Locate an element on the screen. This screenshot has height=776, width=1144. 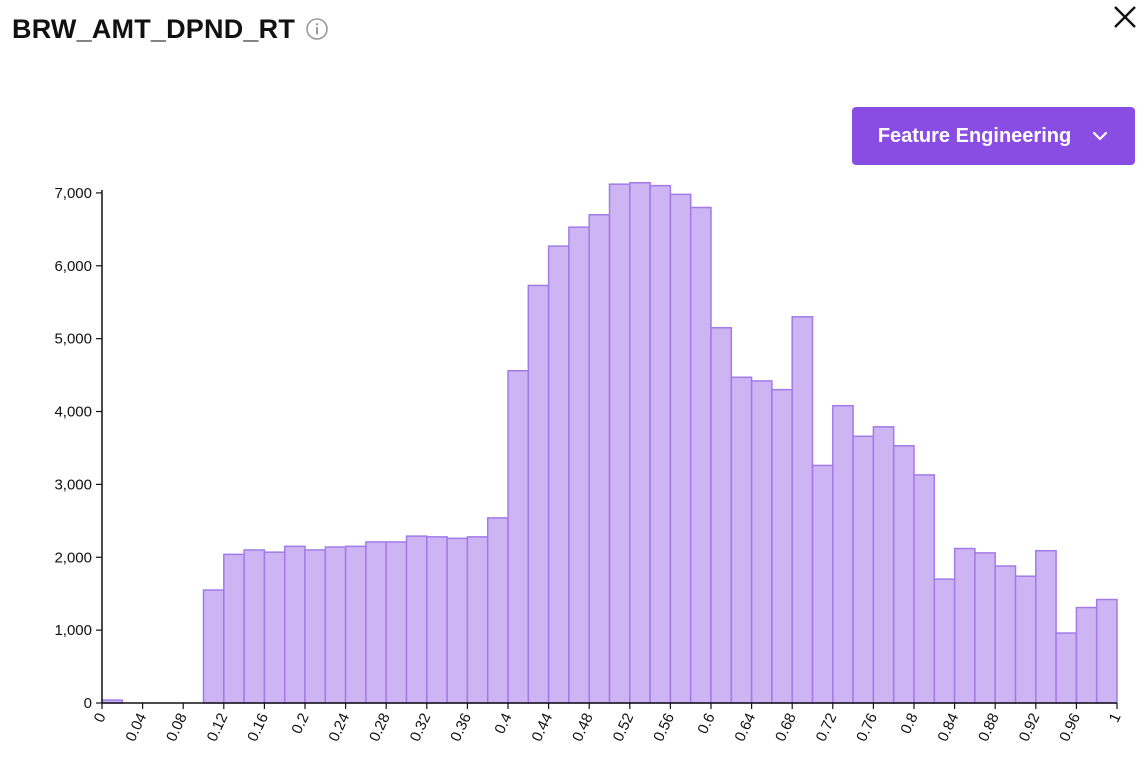
x-tick-label: 0.44 is located at coordinates (542, 728).